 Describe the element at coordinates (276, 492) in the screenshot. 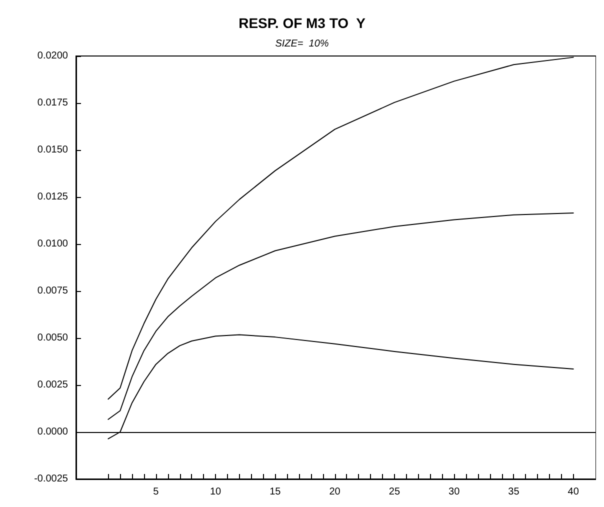

I see `x-tick-label: 15` at that location.